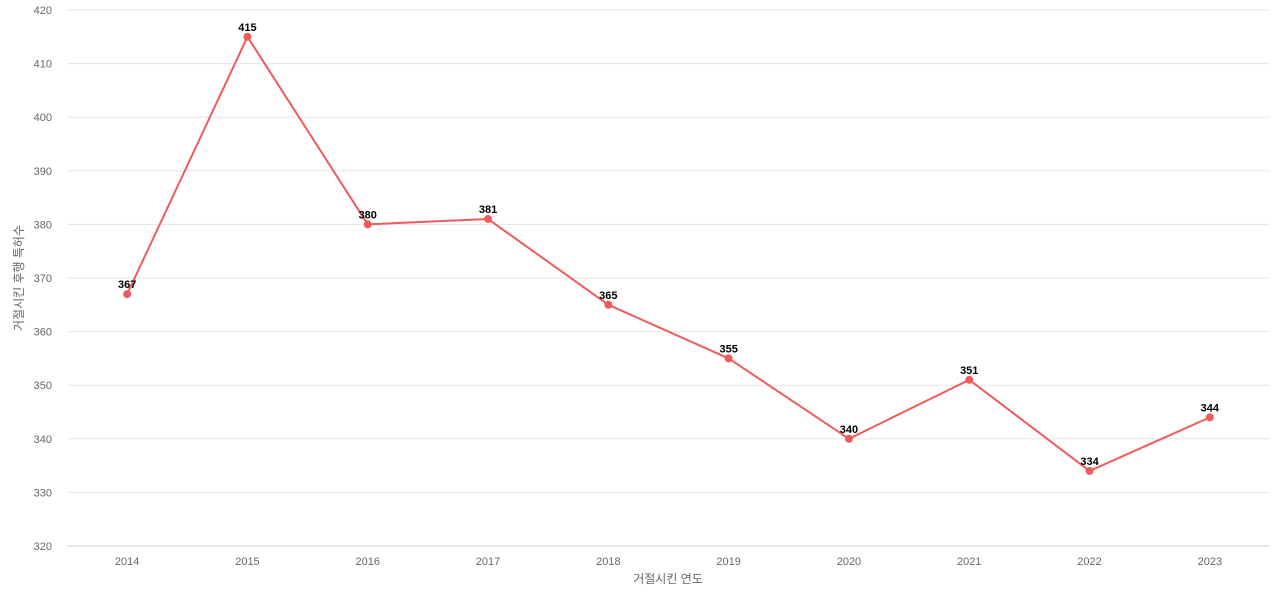 This screenshot has height=605, width=1280. Describe the element at coordinates (488, 210) in the screenshot. I see `data-label: 381` at that location.